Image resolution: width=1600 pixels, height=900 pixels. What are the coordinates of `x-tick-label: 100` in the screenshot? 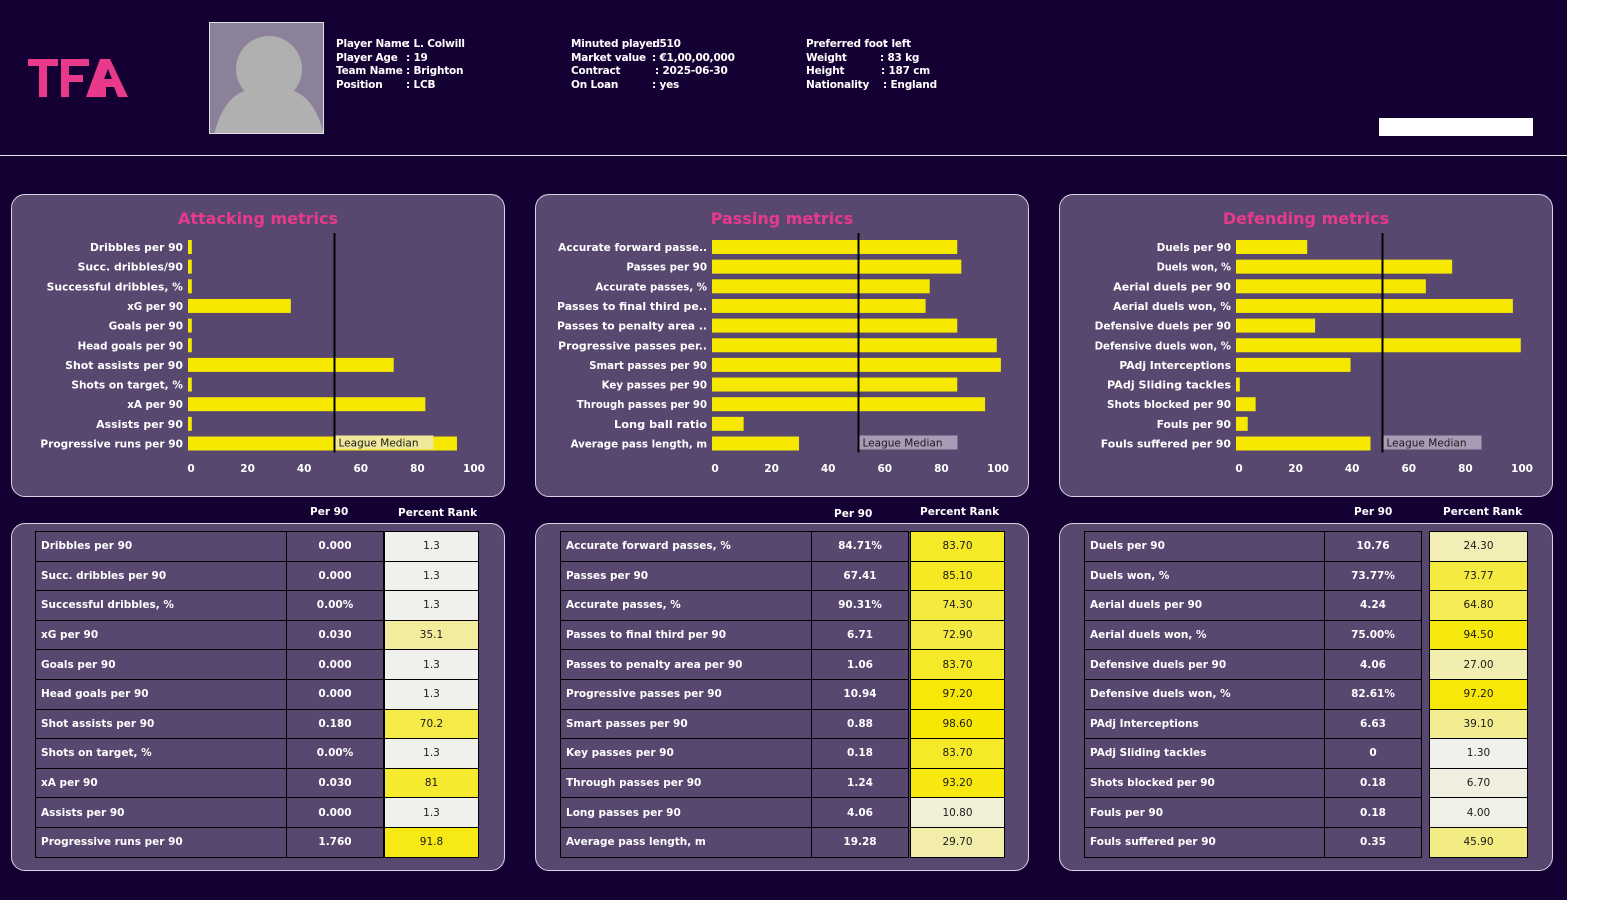 It's located at (474, 469).